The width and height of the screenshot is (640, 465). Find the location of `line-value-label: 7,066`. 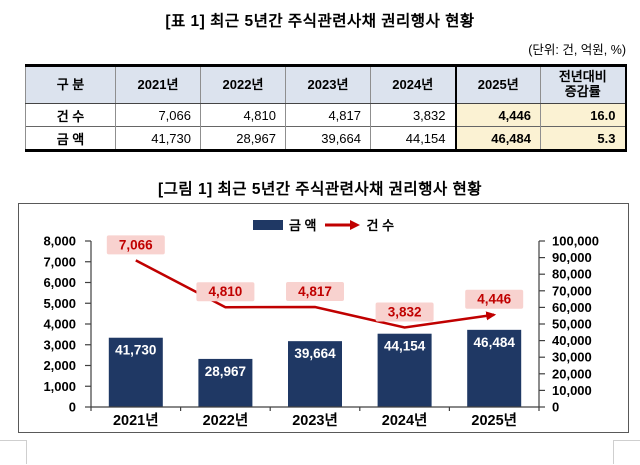

line-value-label: 7,066 is located at coordinates (136, 244).